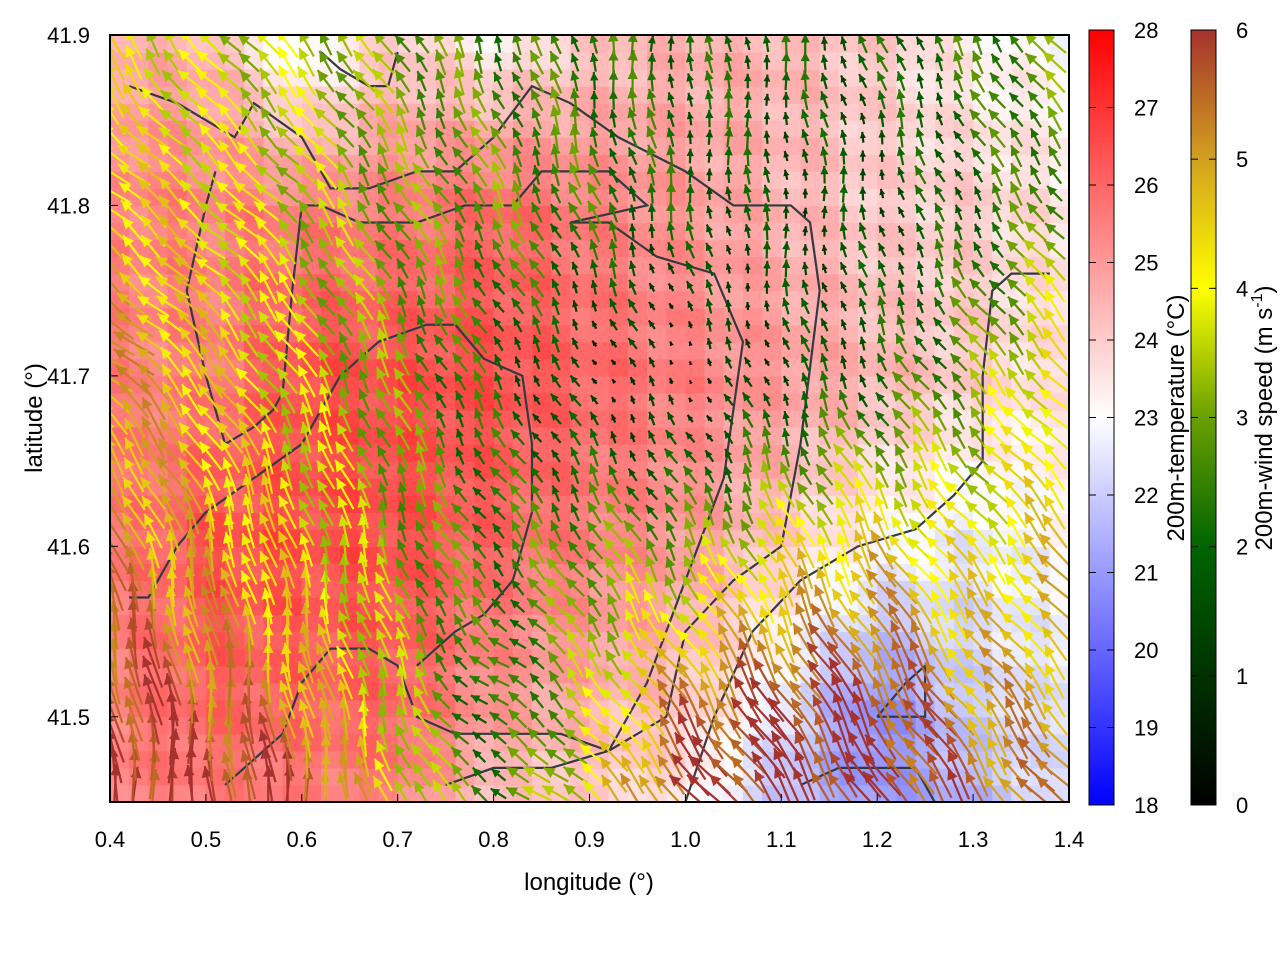 This screenshot has height=960, width=1280. Describe the element at coordinates (68, 376) in the screenshot. I see `y-tick-label: 41.7` at that location.